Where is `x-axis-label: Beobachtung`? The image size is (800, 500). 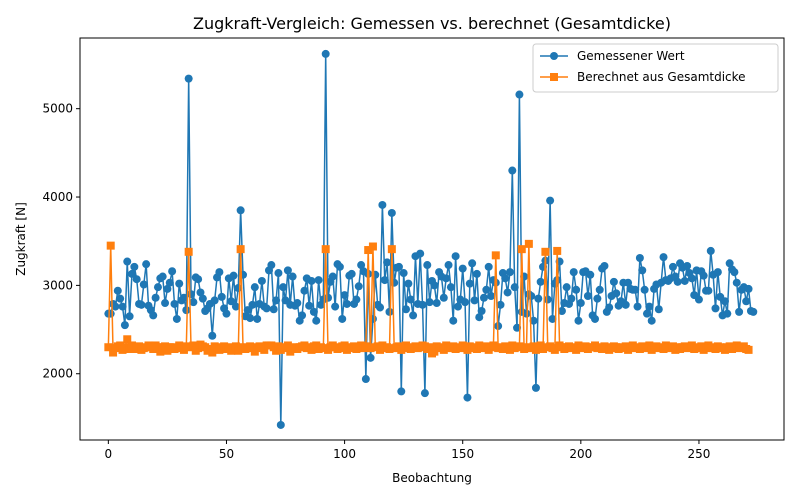 x-axis-label: Beobachtung is located at coordinates (432, 478).